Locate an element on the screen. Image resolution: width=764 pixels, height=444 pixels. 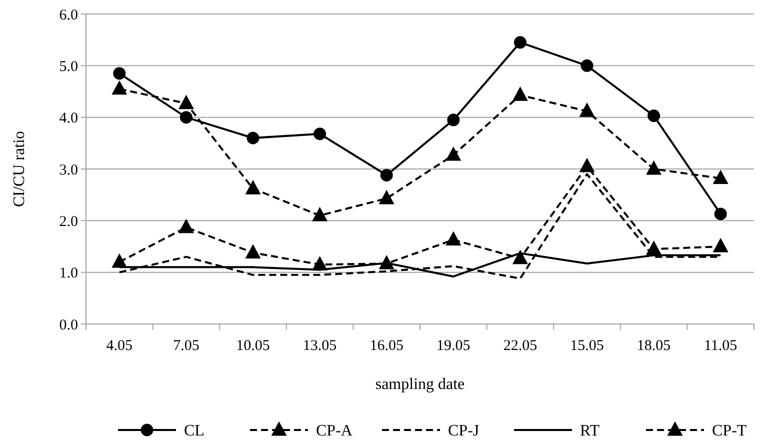
x-tick-label: 13.05 is located at coordinates (319, 346).